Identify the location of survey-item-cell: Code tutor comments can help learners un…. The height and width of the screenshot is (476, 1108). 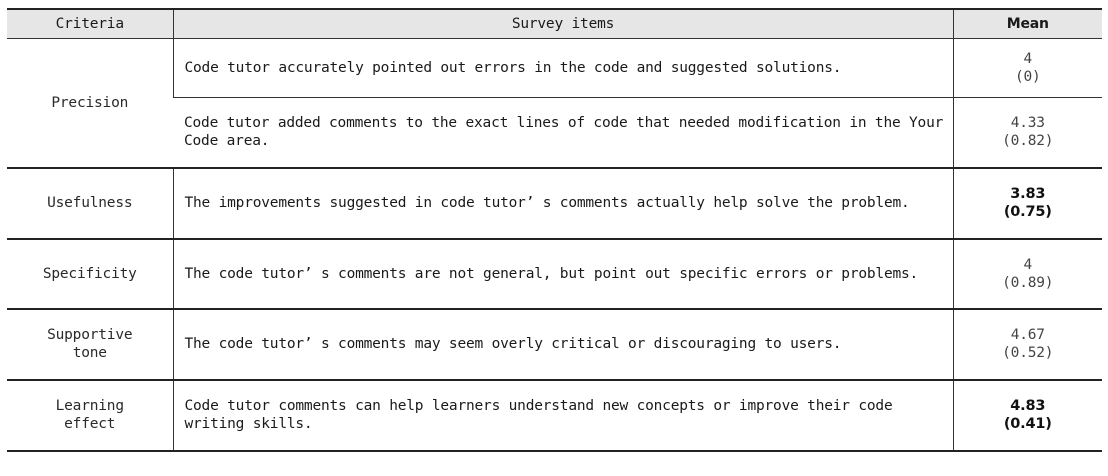
(562, 415).